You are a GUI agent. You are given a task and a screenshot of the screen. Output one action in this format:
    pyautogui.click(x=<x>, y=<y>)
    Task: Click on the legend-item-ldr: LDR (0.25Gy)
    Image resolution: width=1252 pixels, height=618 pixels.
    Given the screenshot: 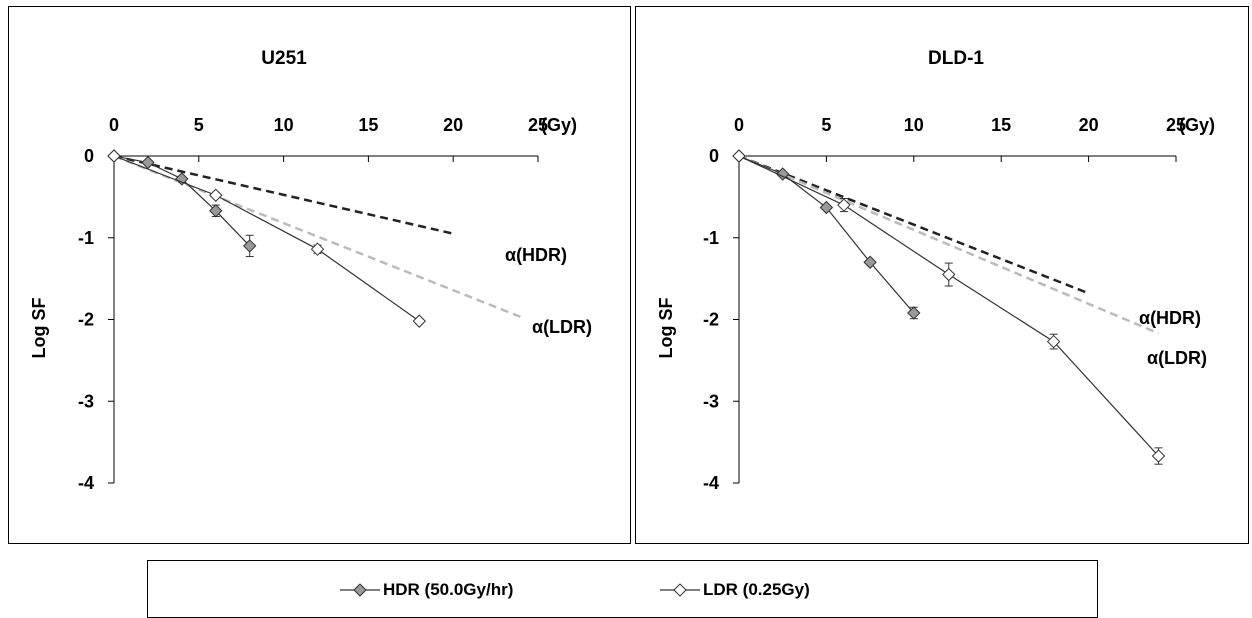 What is the action you would take?
    pyautogui.click(x=735, y=590)
    